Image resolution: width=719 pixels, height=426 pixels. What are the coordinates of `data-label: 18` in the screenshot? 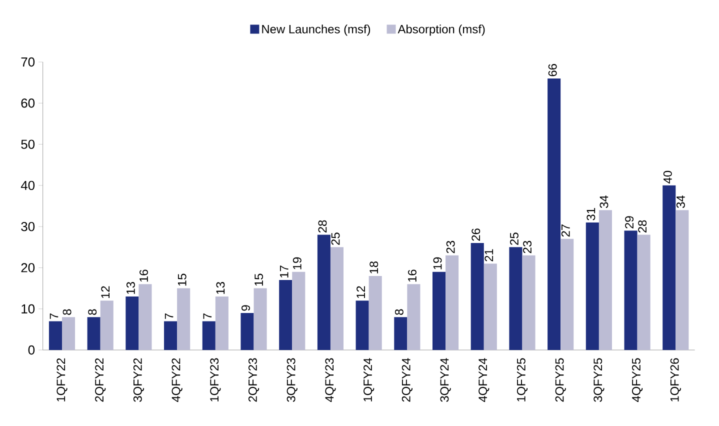 It's located at (374, 267).